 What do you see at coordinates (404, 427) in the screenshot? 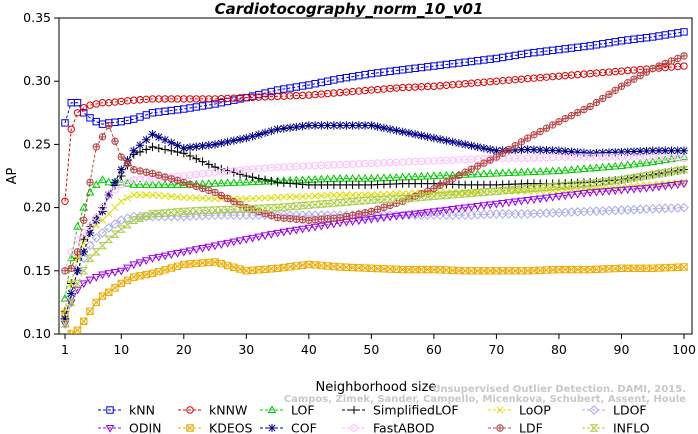
I see `legend-label-fastabod: FastABOD` at bounding box center [404, 427].